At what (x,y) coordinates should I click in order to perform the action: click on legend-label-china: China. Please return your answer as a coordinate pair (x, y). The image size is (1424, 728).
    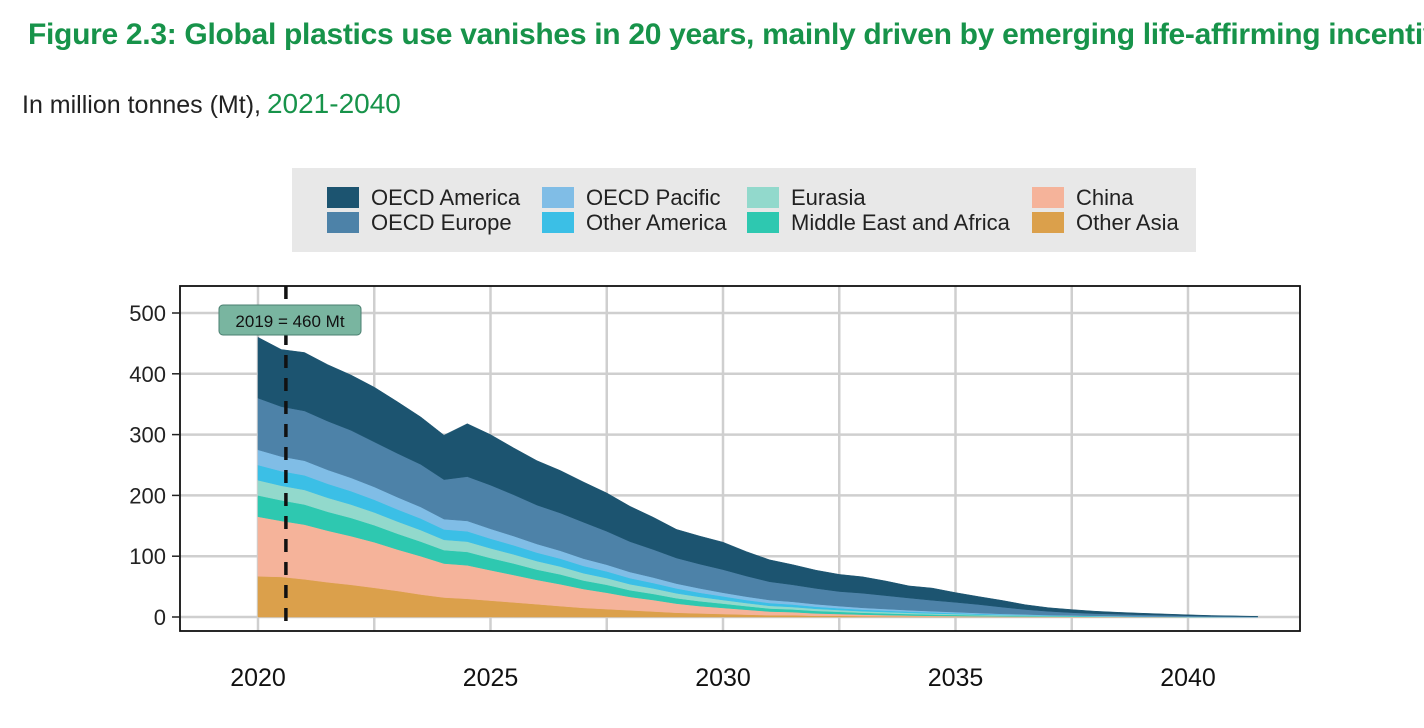
    Looking at the image, I should click on (1105, 197).